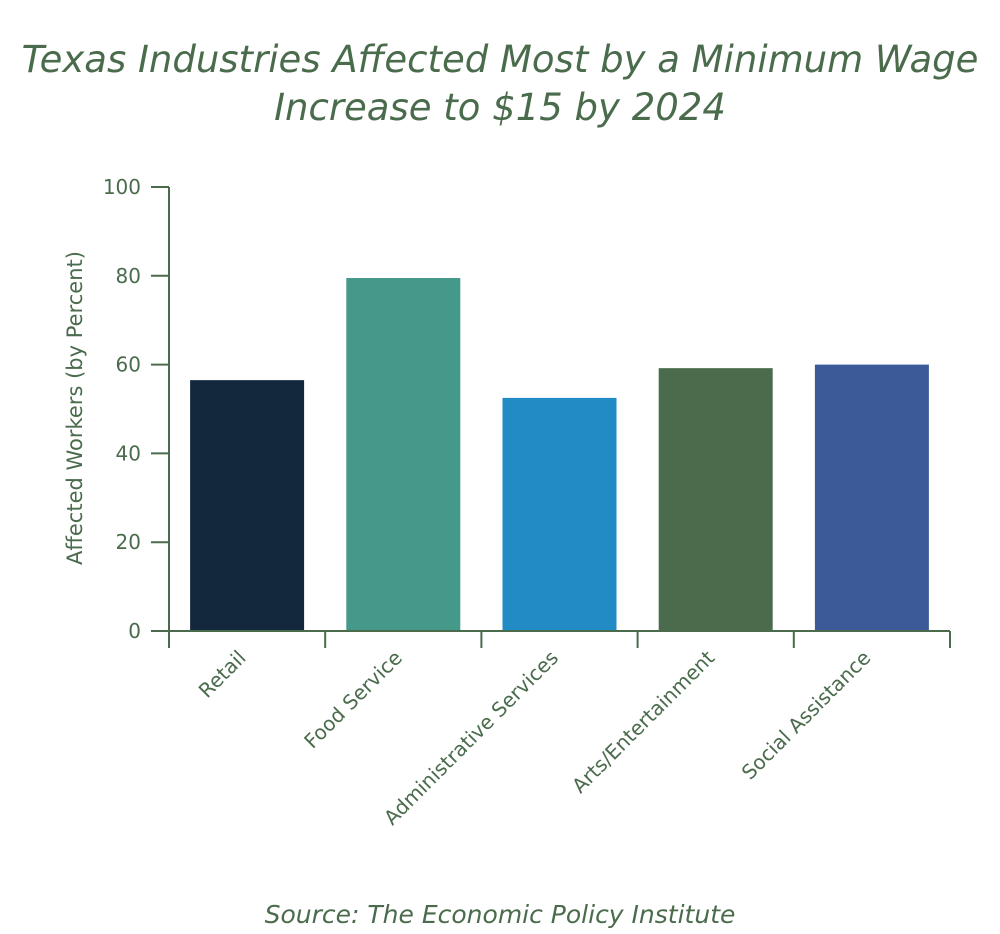  Describe the element at coordinates (471, 738) in the screenshot. I see `x-tick-label: Administrative Services` at that location.